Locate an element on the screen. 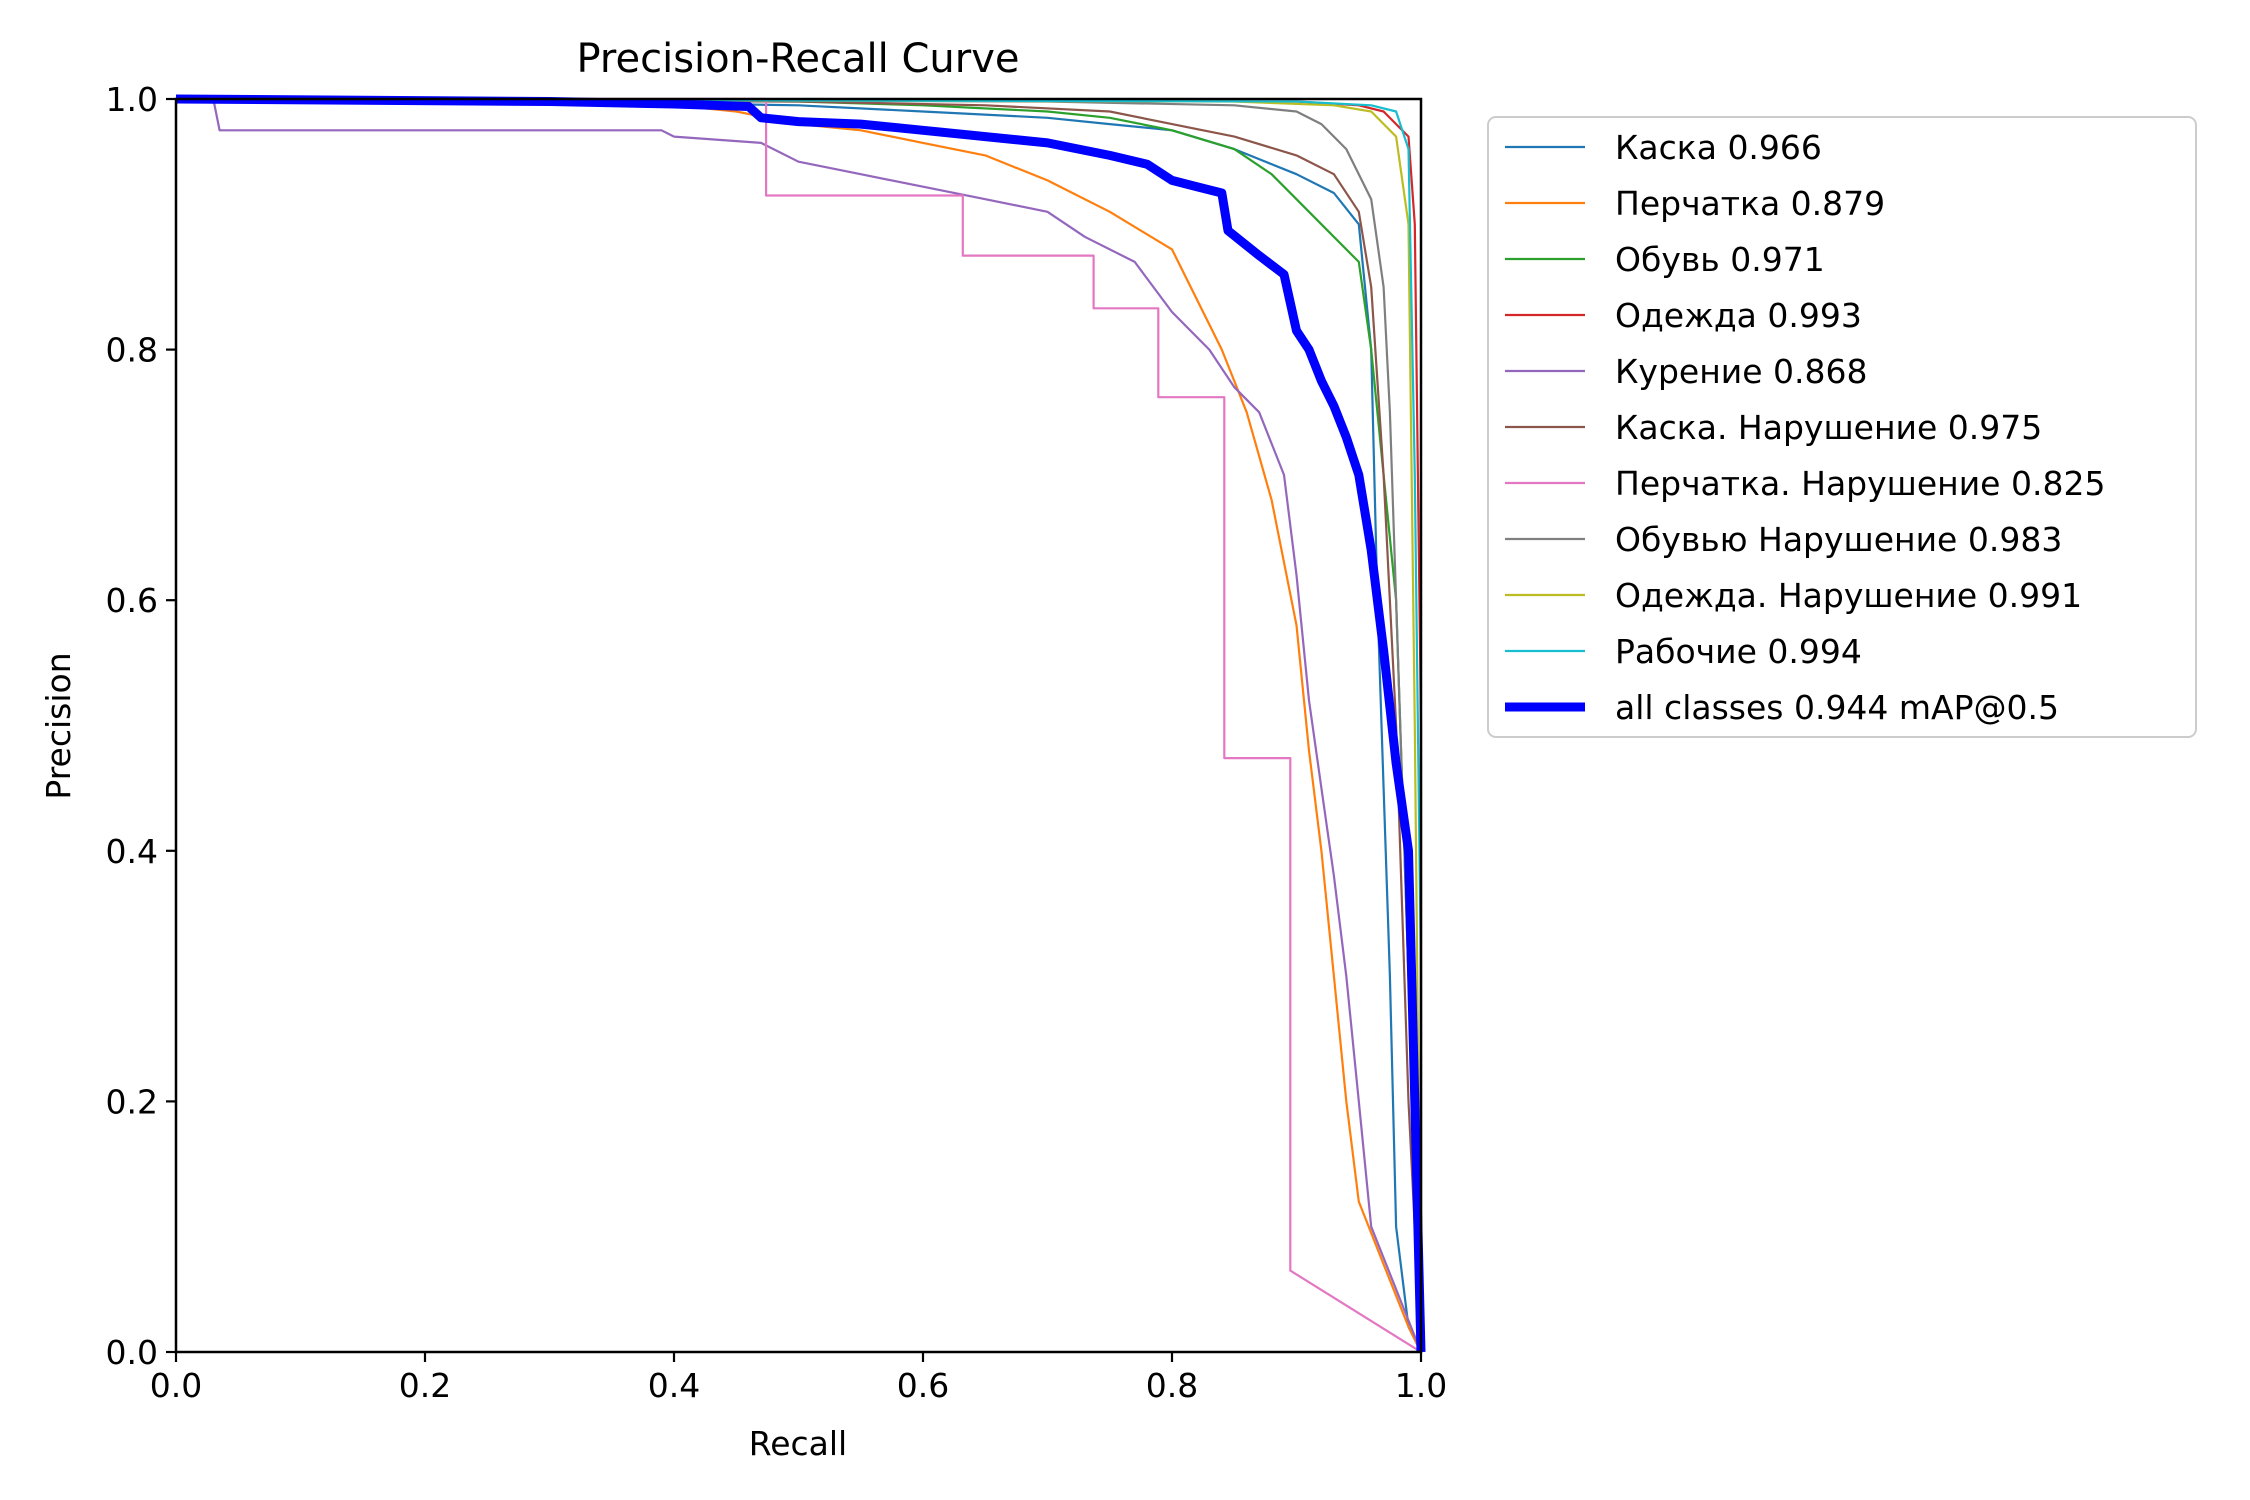 Image resolution: width=2250 pixels, height=1500 pixels. y-tick-label: 1.0 is located at coordinates (132, 99).